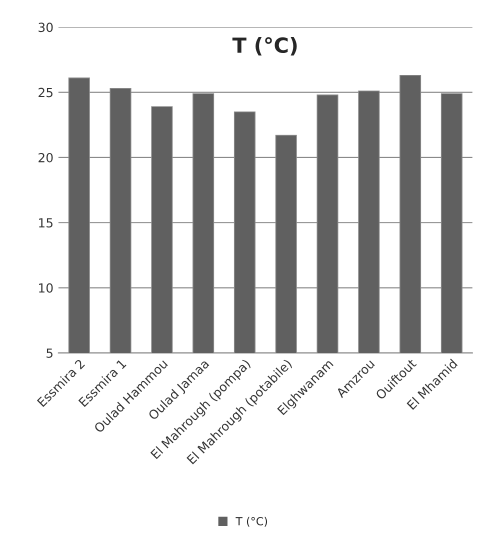 This screenshot has height=543, width=487. What do you see at coordinates (252, 521) in the screenshot?
I see `legend-label: T (°C)` at bounding box center [252, 521].